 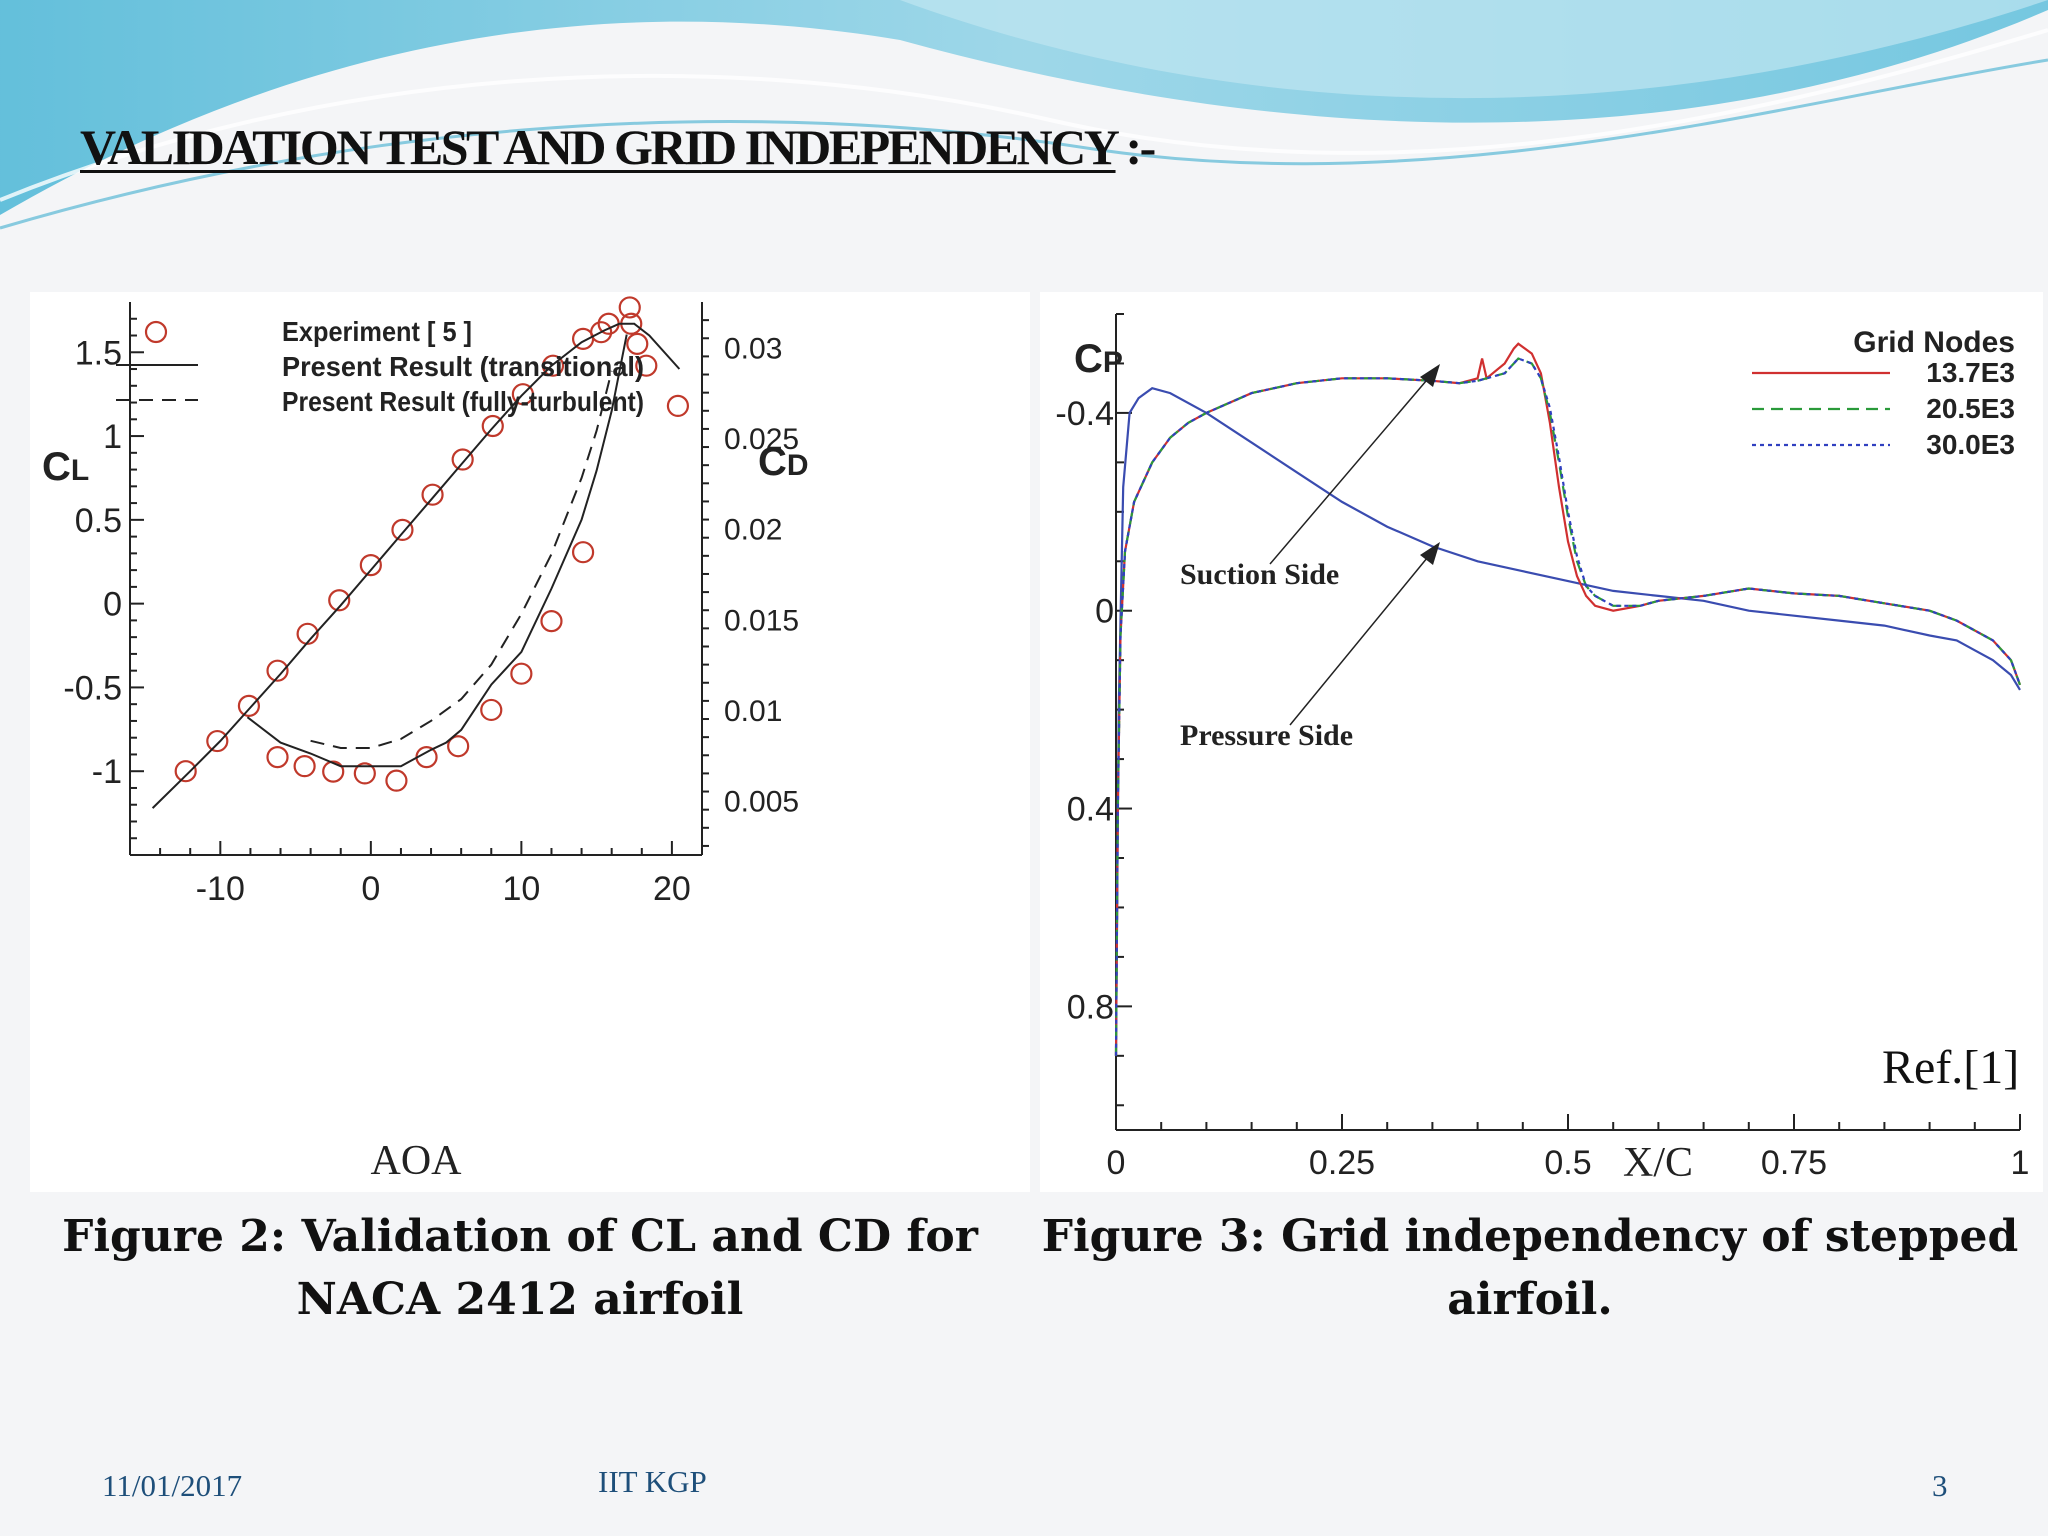 What do you see at coordinates (1940, 1485) in the screenshot?
I see `page-number: 3` at bounding box center [1940, 1485].